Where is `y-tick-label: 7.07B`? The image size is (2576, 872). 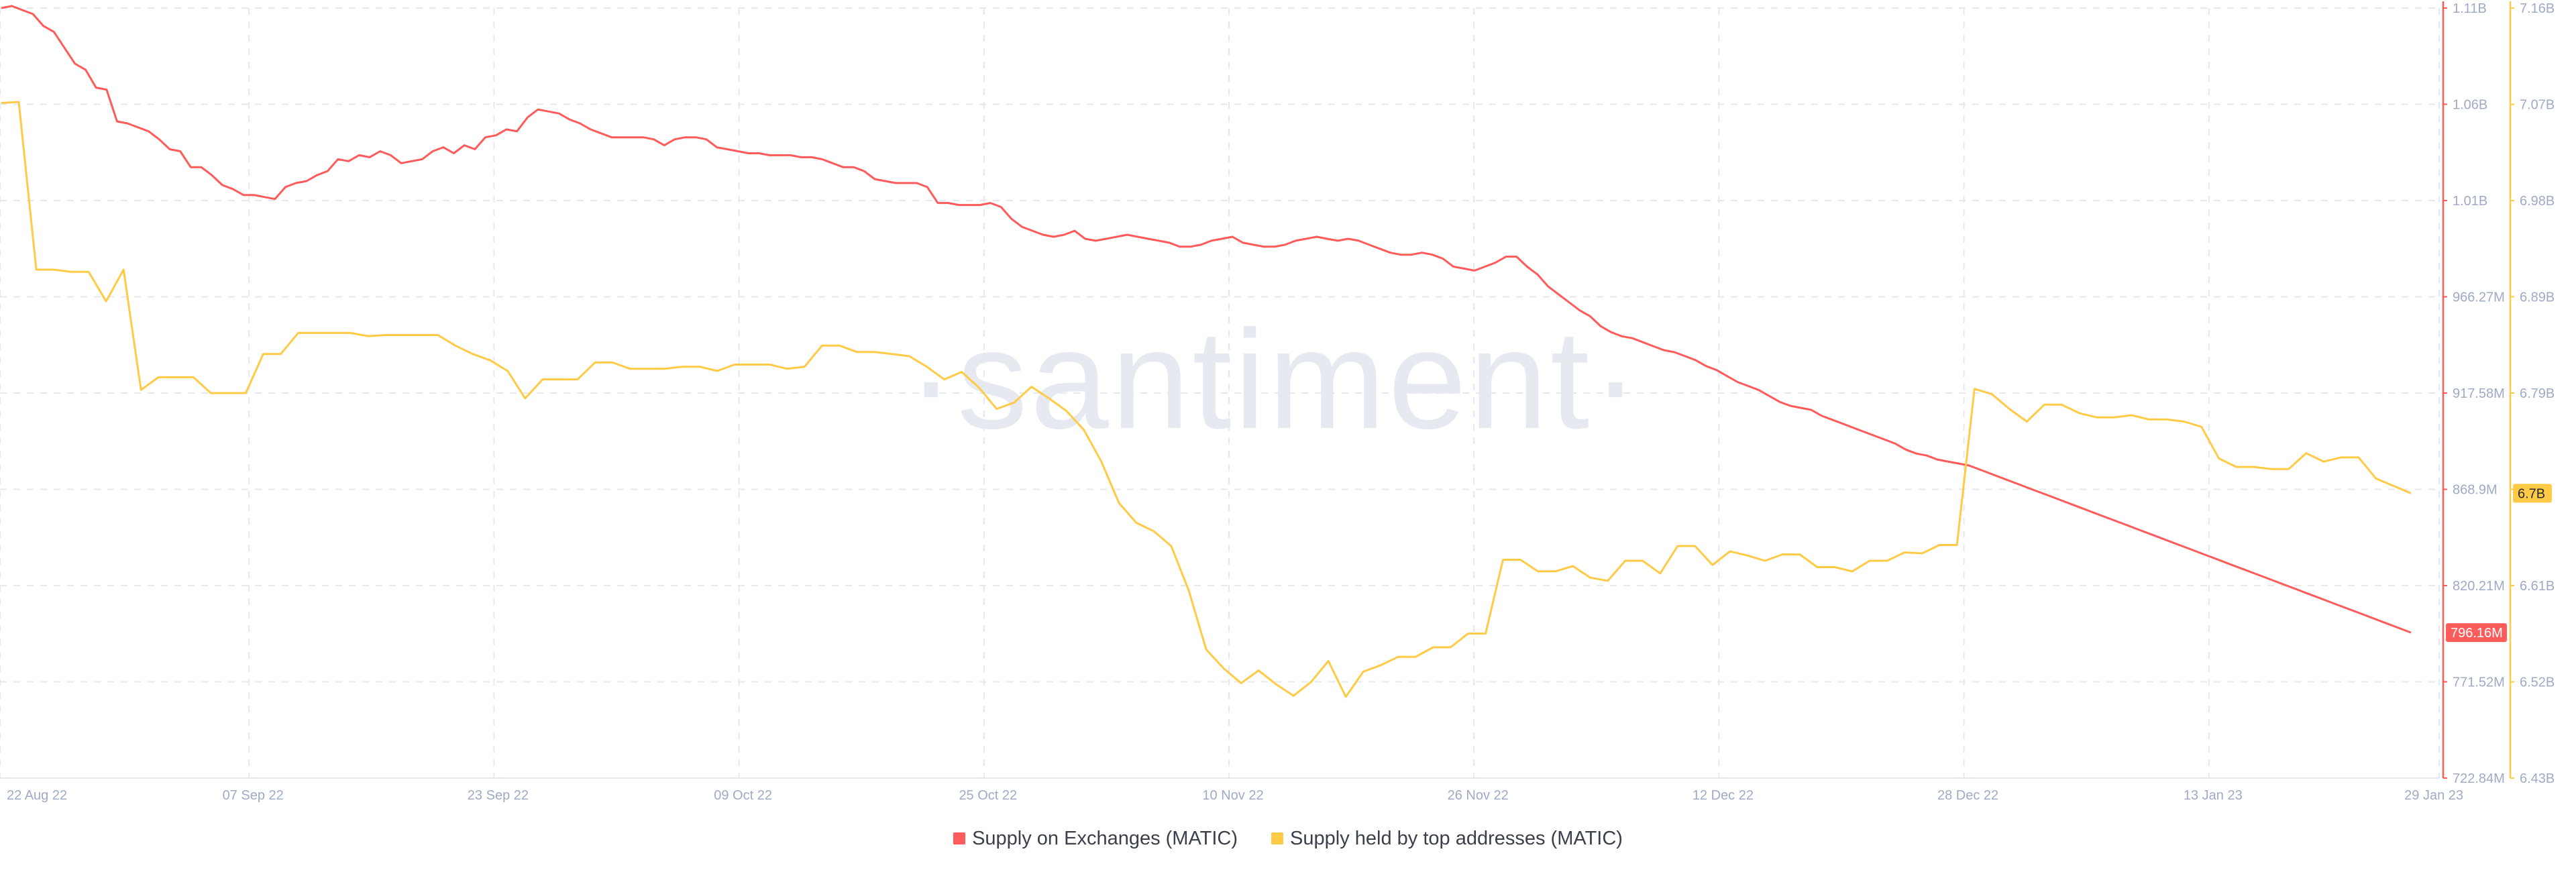 y-tick-label: 7.07B is located at coordinates (2537, 106).